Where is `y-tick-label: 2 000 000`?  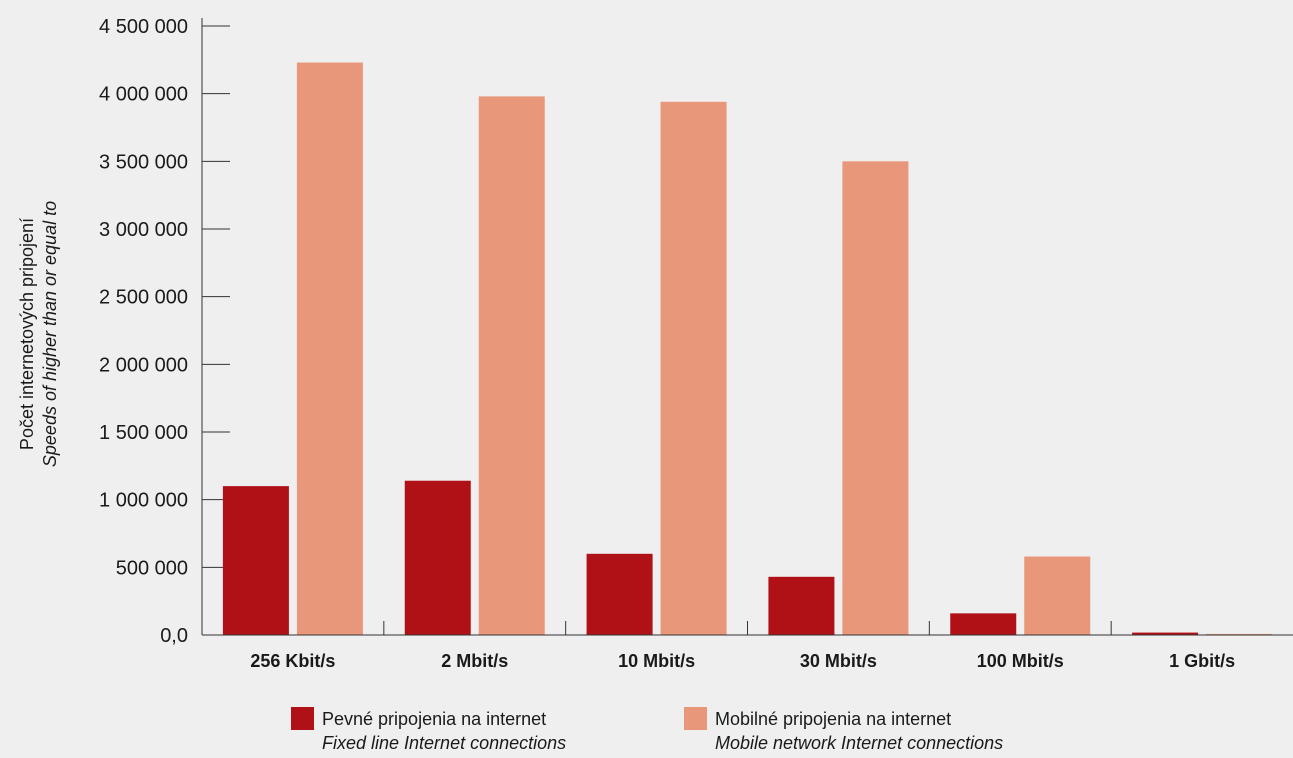
y-tick-label: 2 000 000 is located at coordinates (143, 365).